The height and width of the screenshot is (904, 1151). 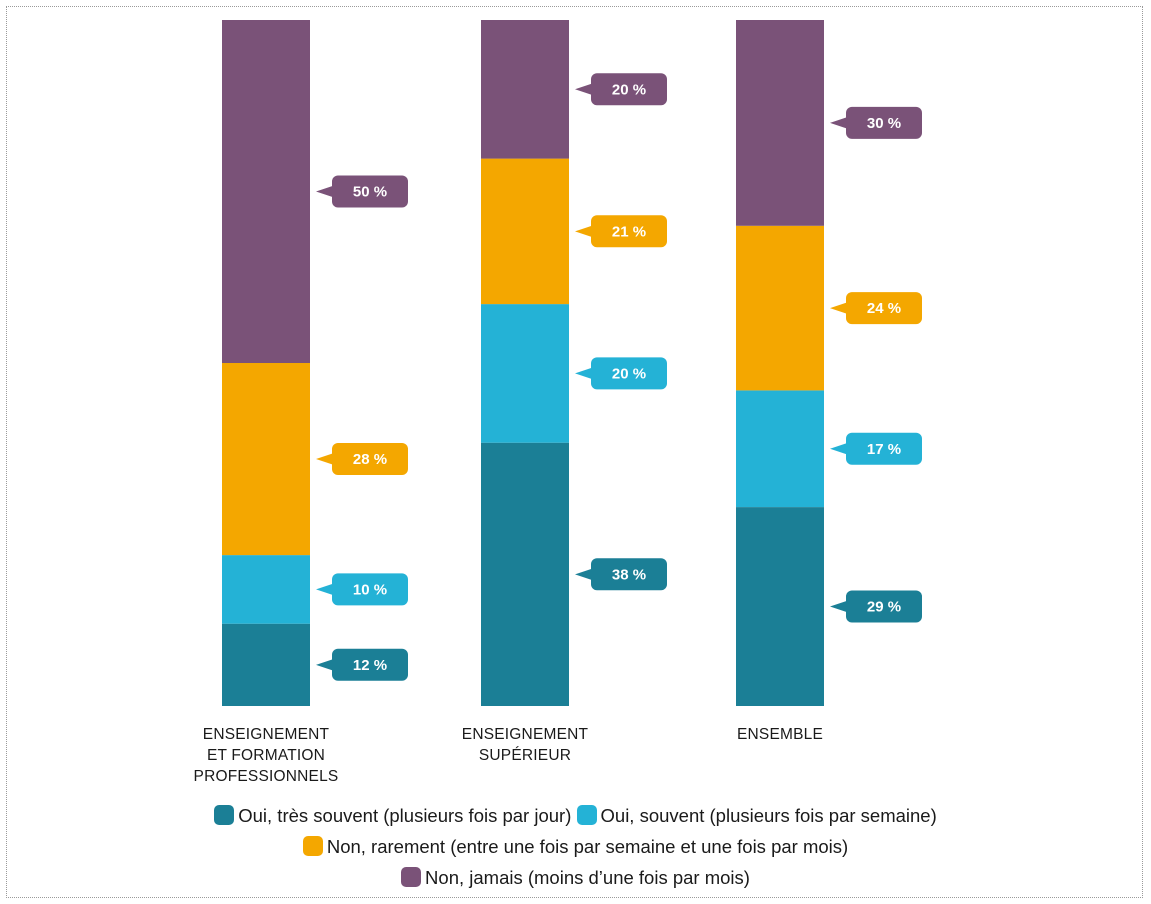 I want to click on data-label: 30 %, so click(x=876, y=122).